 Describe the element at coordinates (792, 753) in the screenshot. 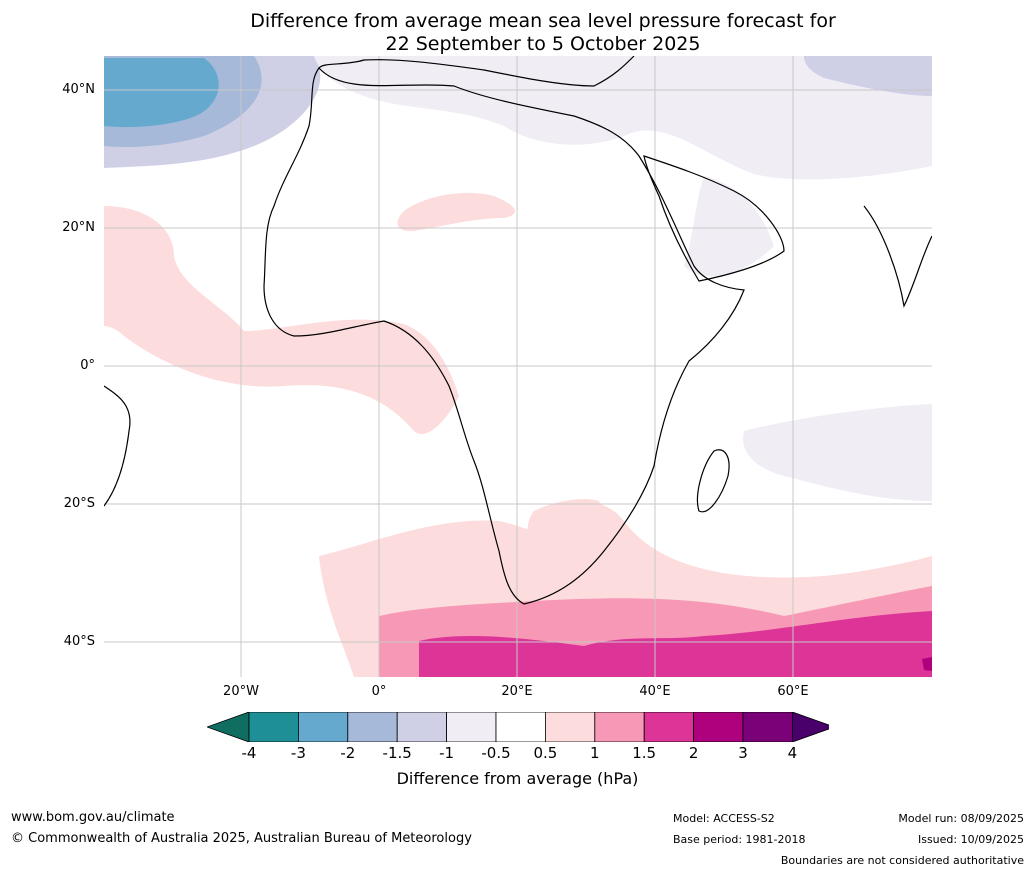

I see `colorbar-tick-label: 4` at that location.